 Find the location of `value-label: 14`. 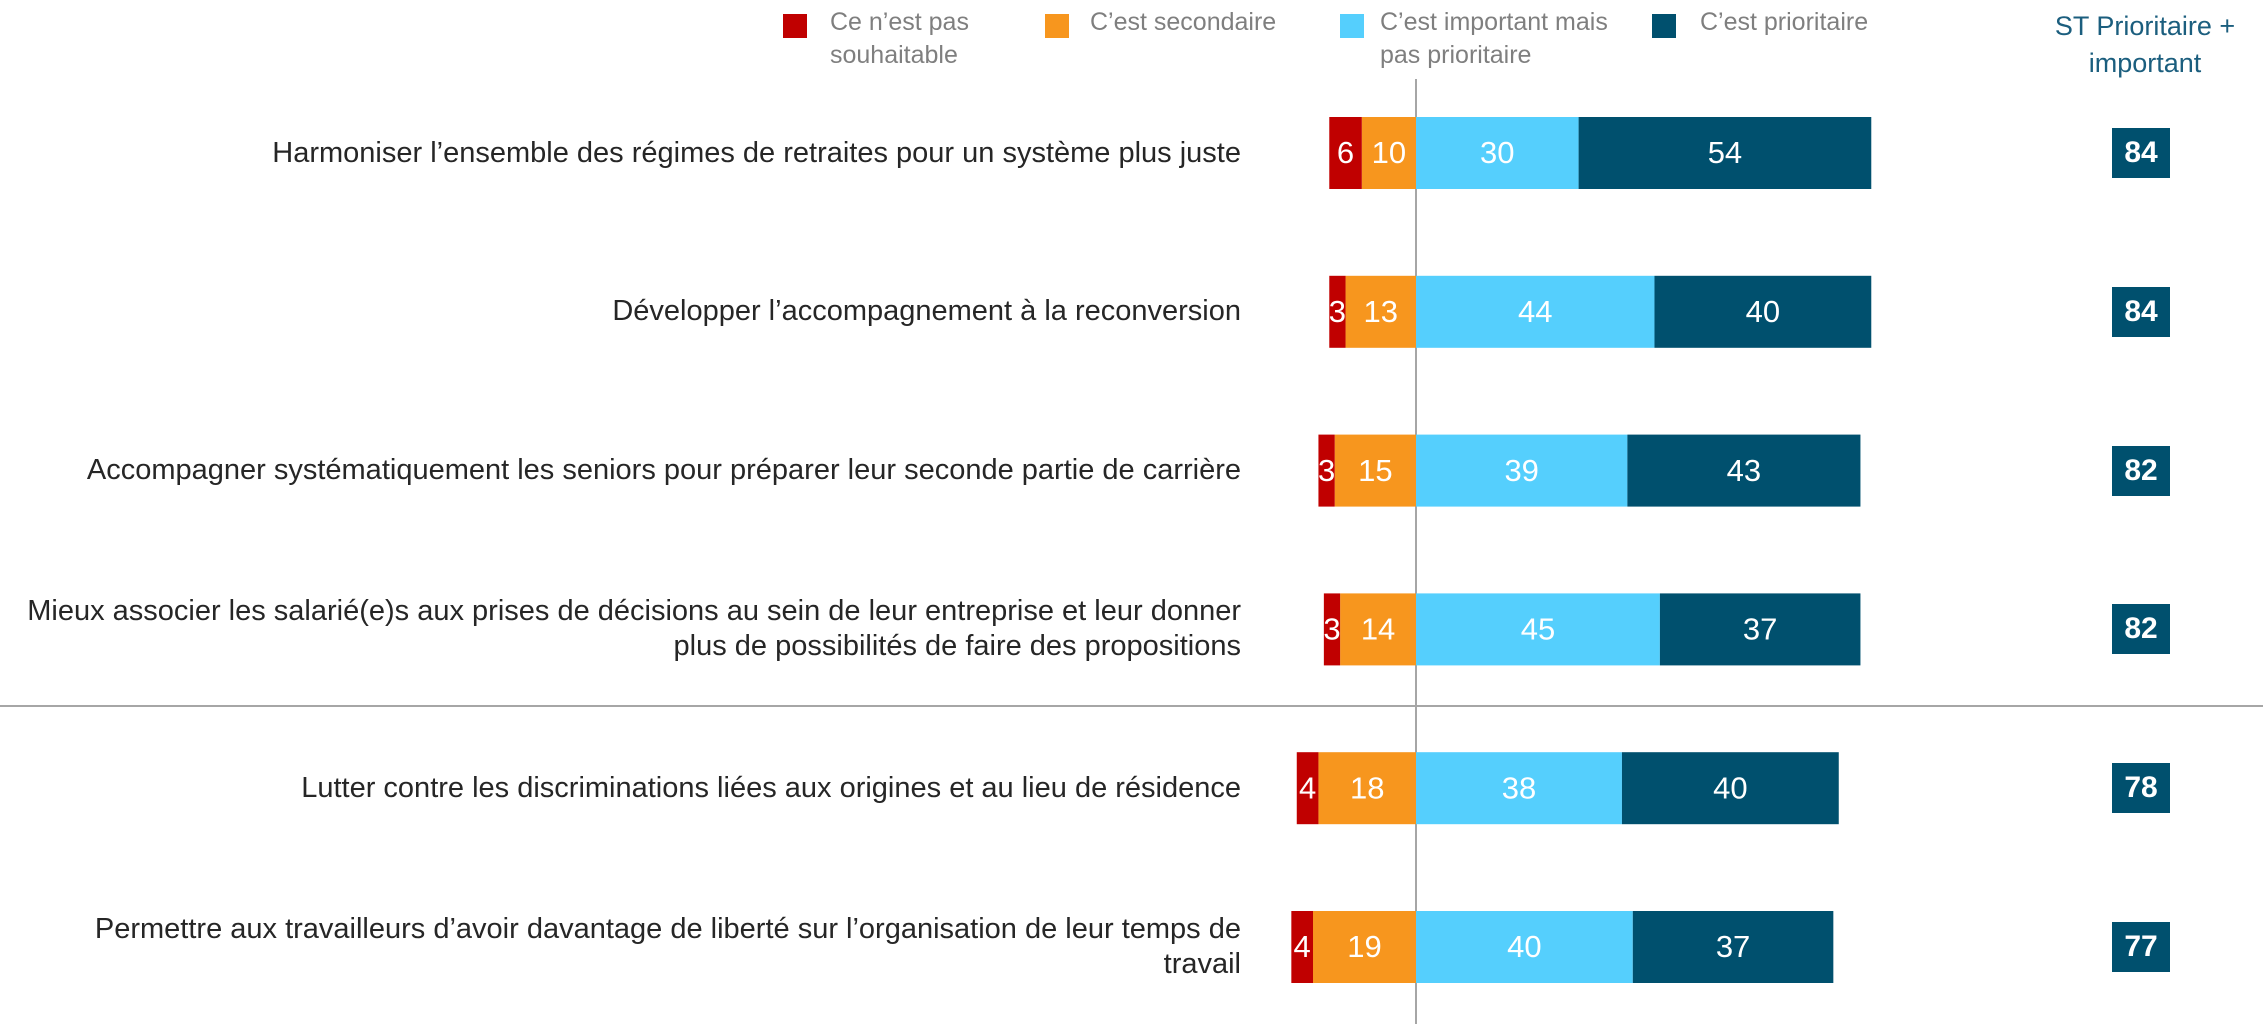

value-label: 14 is located at coordinates (1378, 629).